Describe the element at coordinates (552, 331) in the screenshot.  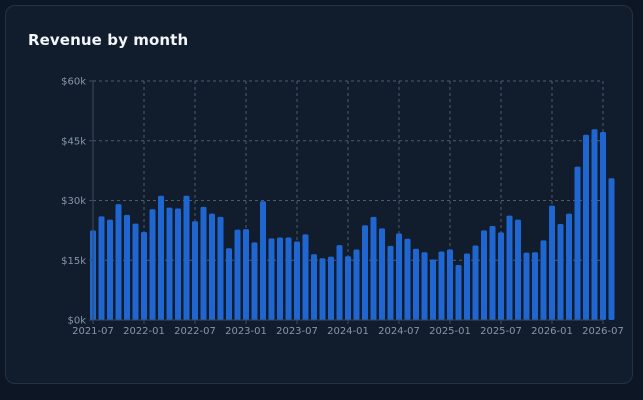
I see `x-tick-label: 2026-01` at that location.